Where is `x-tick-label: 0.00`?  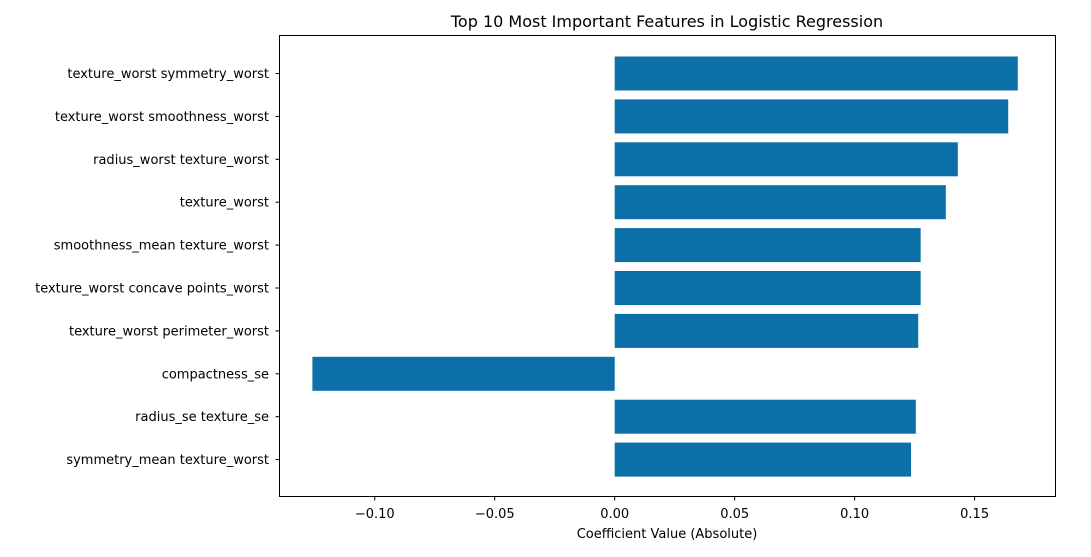
x-tick-label: 0.00 is located at coordinates (614, 514).